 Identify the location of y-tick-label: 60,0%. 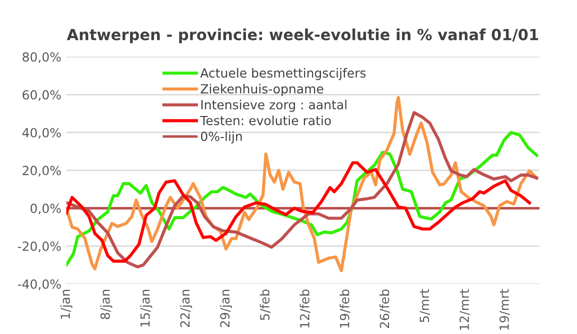
(41, 95).